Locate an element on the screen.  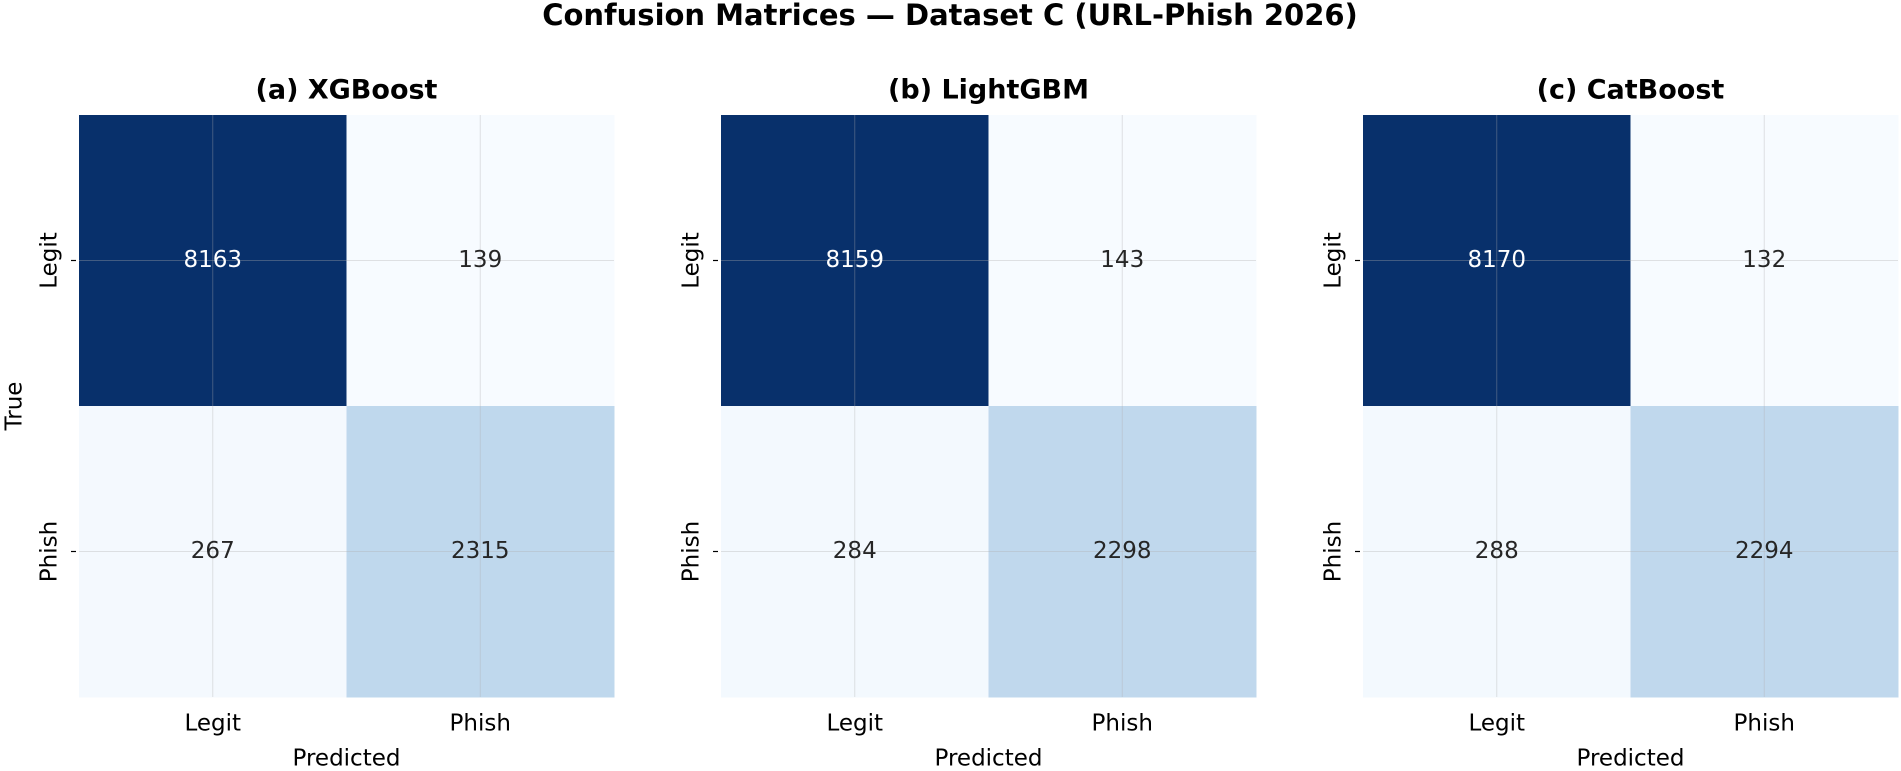
cell-value: 8163 is located at coordinates (212, 260).